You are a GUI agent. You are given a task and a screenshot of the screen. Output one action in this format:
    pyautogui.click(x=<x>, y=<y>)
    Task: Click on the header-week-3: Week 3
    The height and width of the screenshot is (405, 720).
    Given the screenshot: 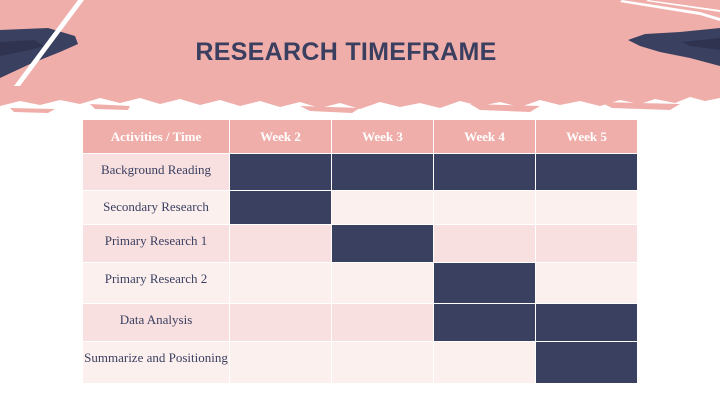 What is the action you would take?
    pyautogui.click(x=382, y=136)
    